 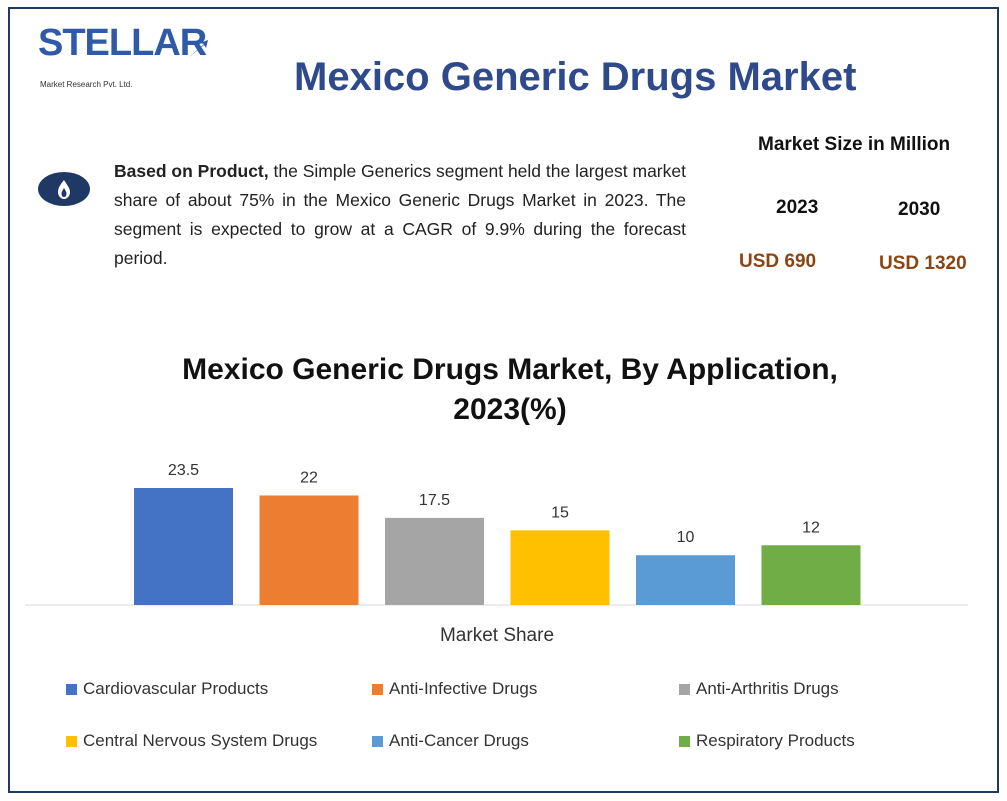 What do you see at coordinates (686, 537) in the screenshot?
I see `data-label: 10` at bounding box center [686, 537].